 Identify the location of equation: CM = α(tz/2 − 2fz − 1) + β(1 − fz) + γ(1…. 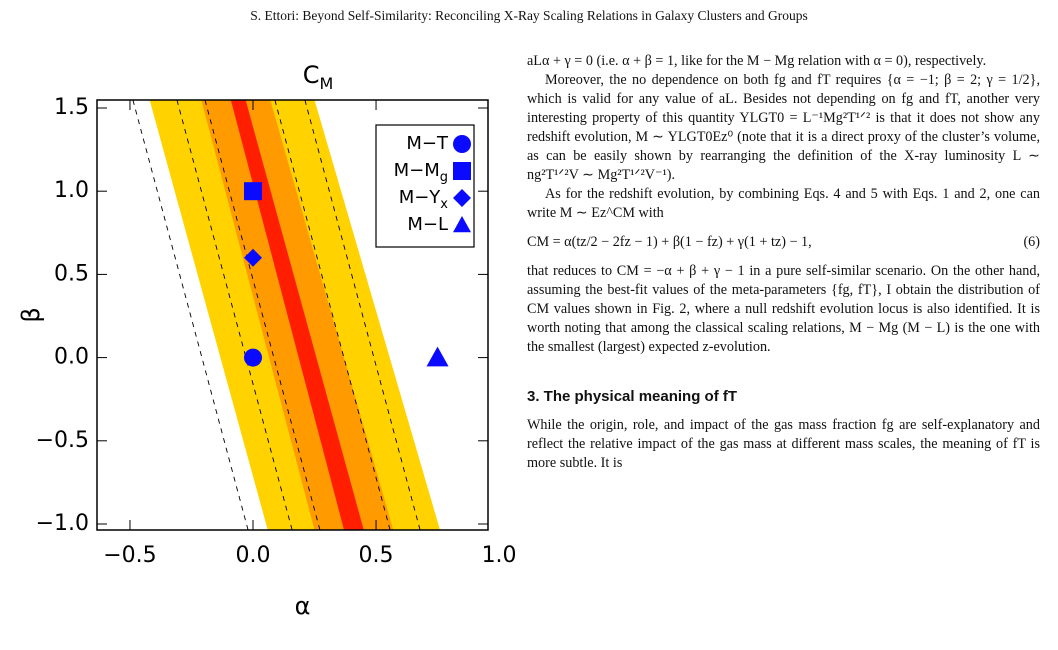
(669, 242).